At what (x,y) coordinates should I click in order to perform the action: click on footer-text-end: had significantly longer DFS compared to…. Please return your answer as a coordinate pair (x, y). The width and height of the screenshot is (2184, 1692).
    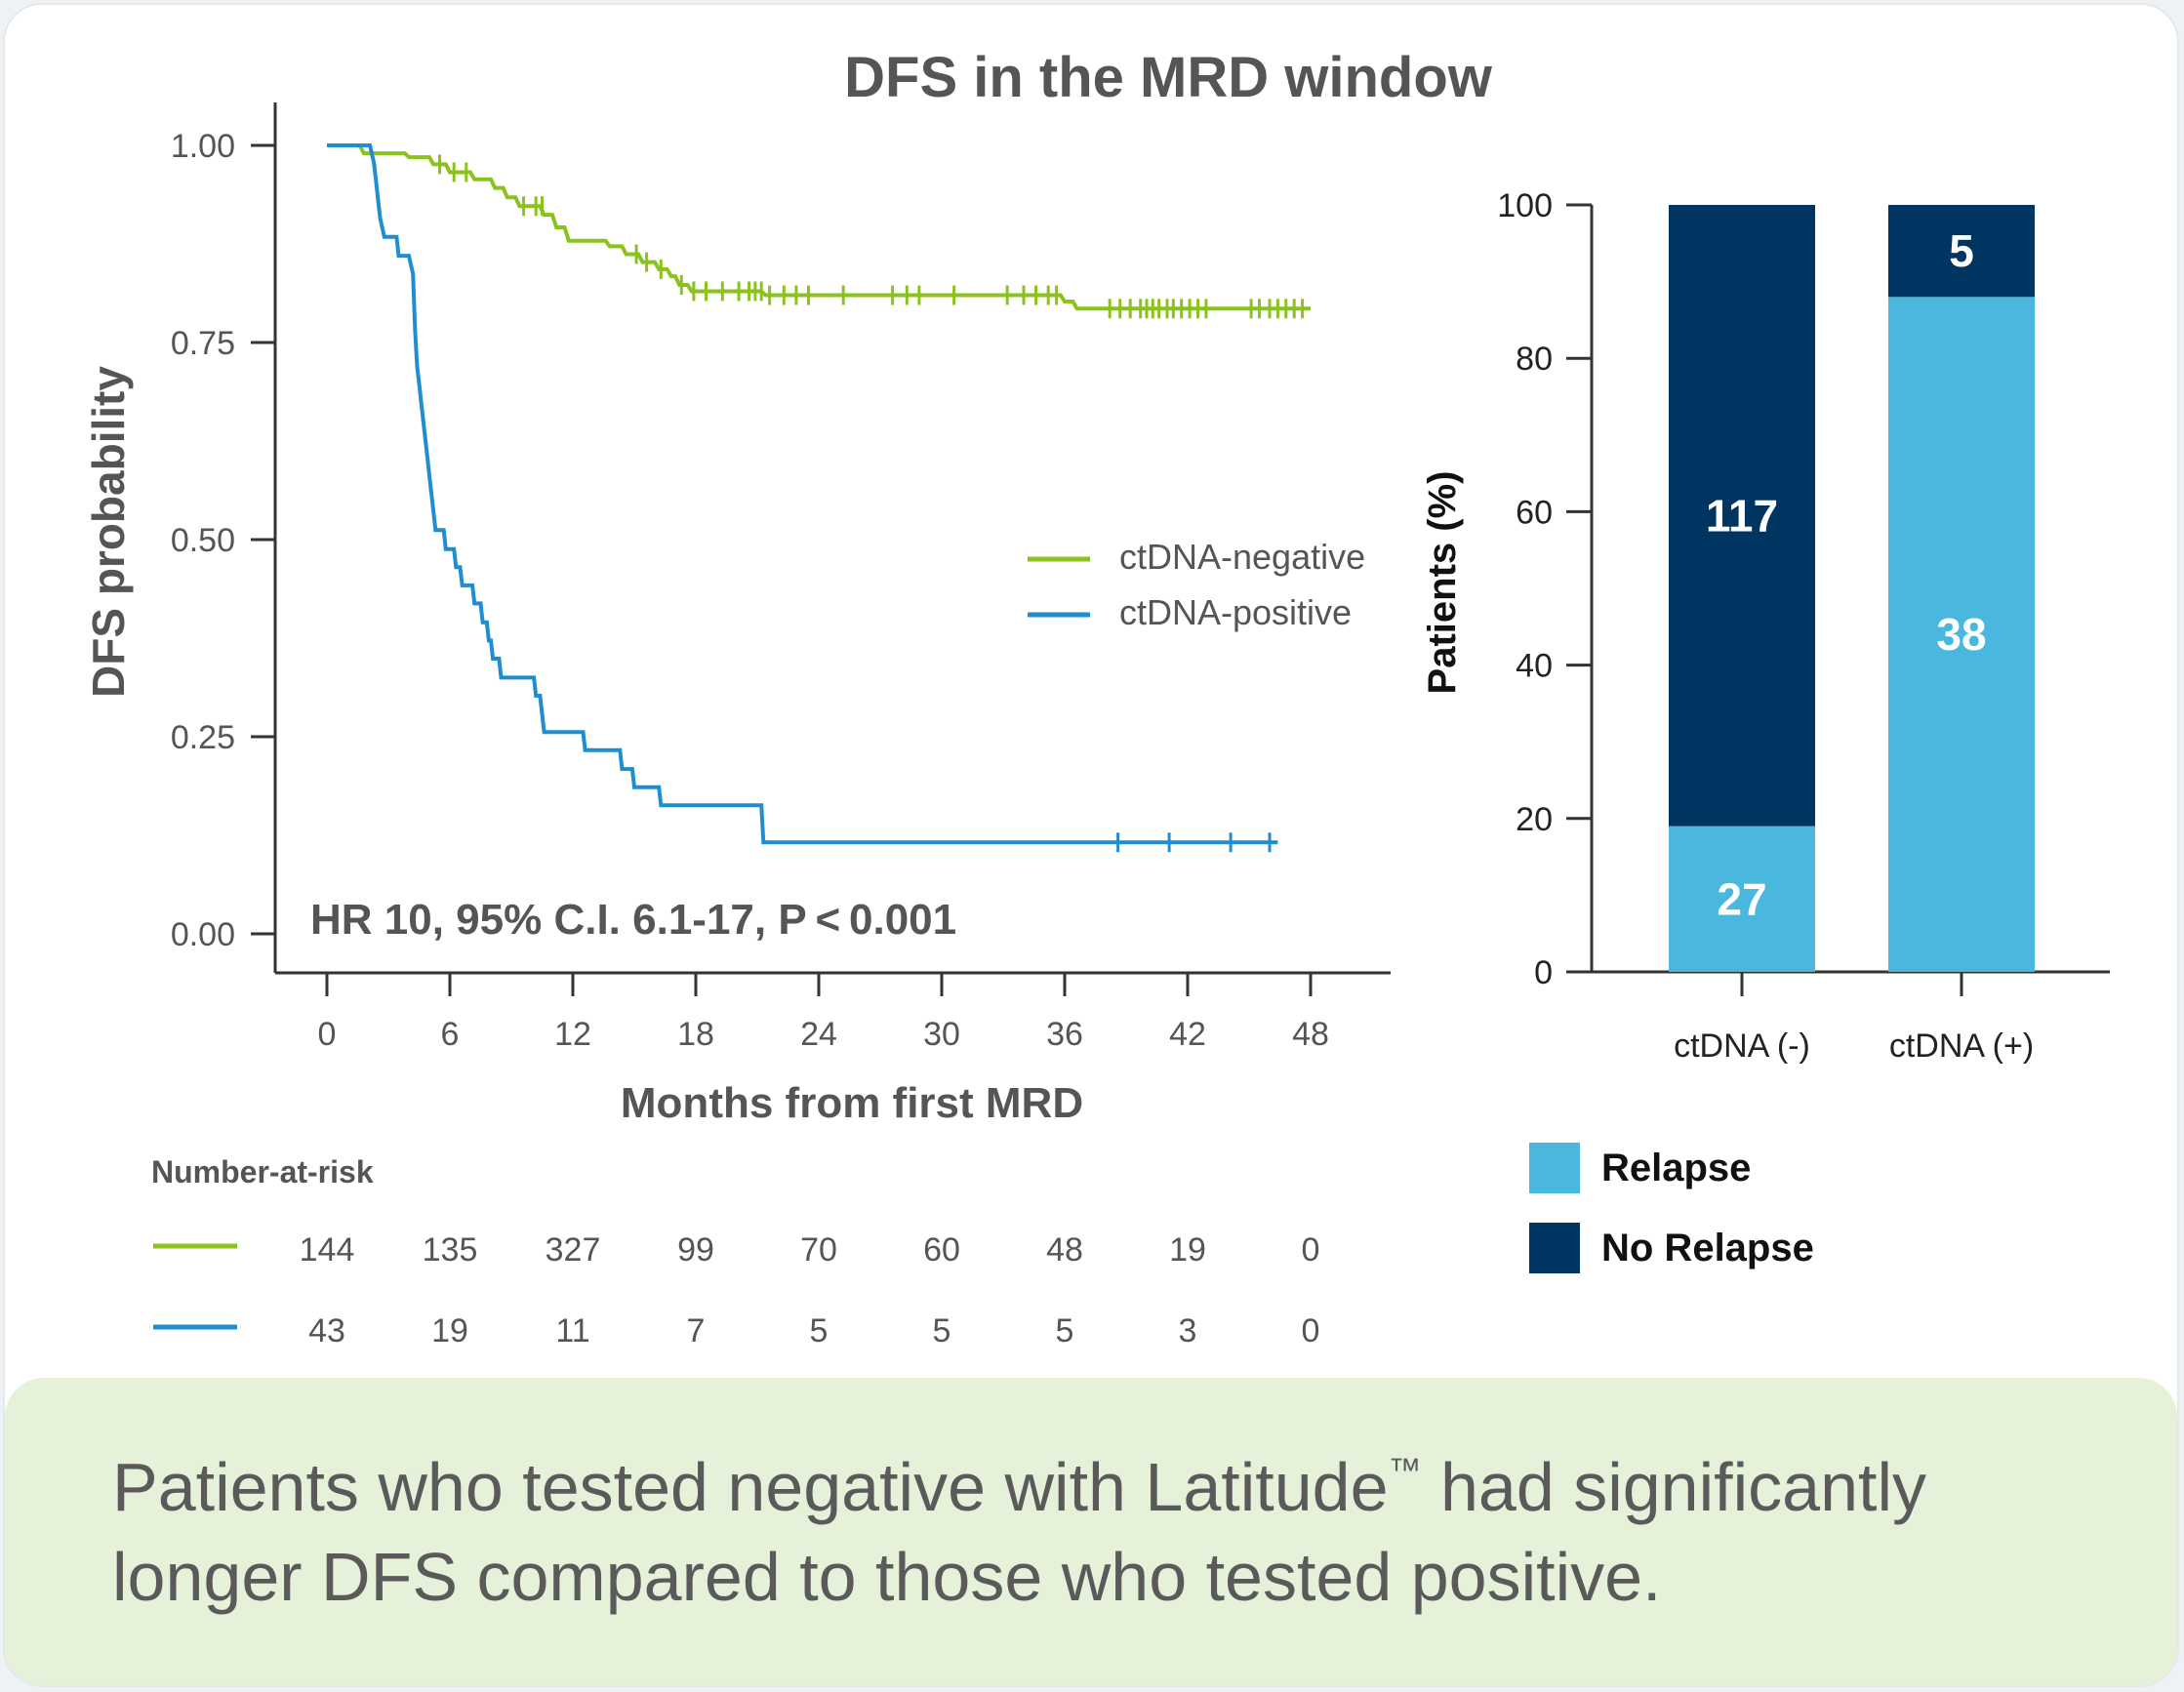
    Looking at the image, I should click on (1019, 1532).